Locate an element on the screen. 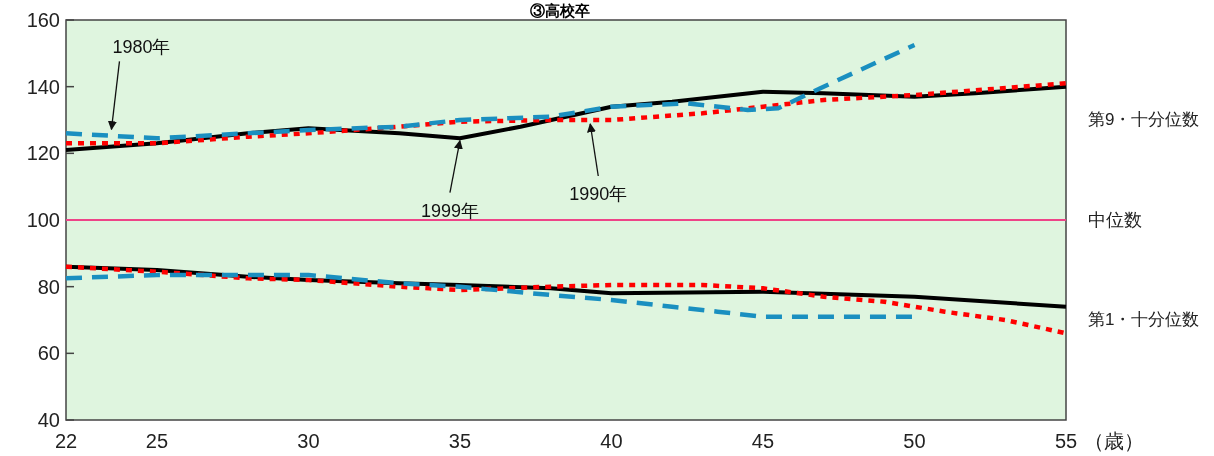 The width and height of the screenshot is (1214, 456). xlabel: （歳） is located at coordinates (1114, 441).